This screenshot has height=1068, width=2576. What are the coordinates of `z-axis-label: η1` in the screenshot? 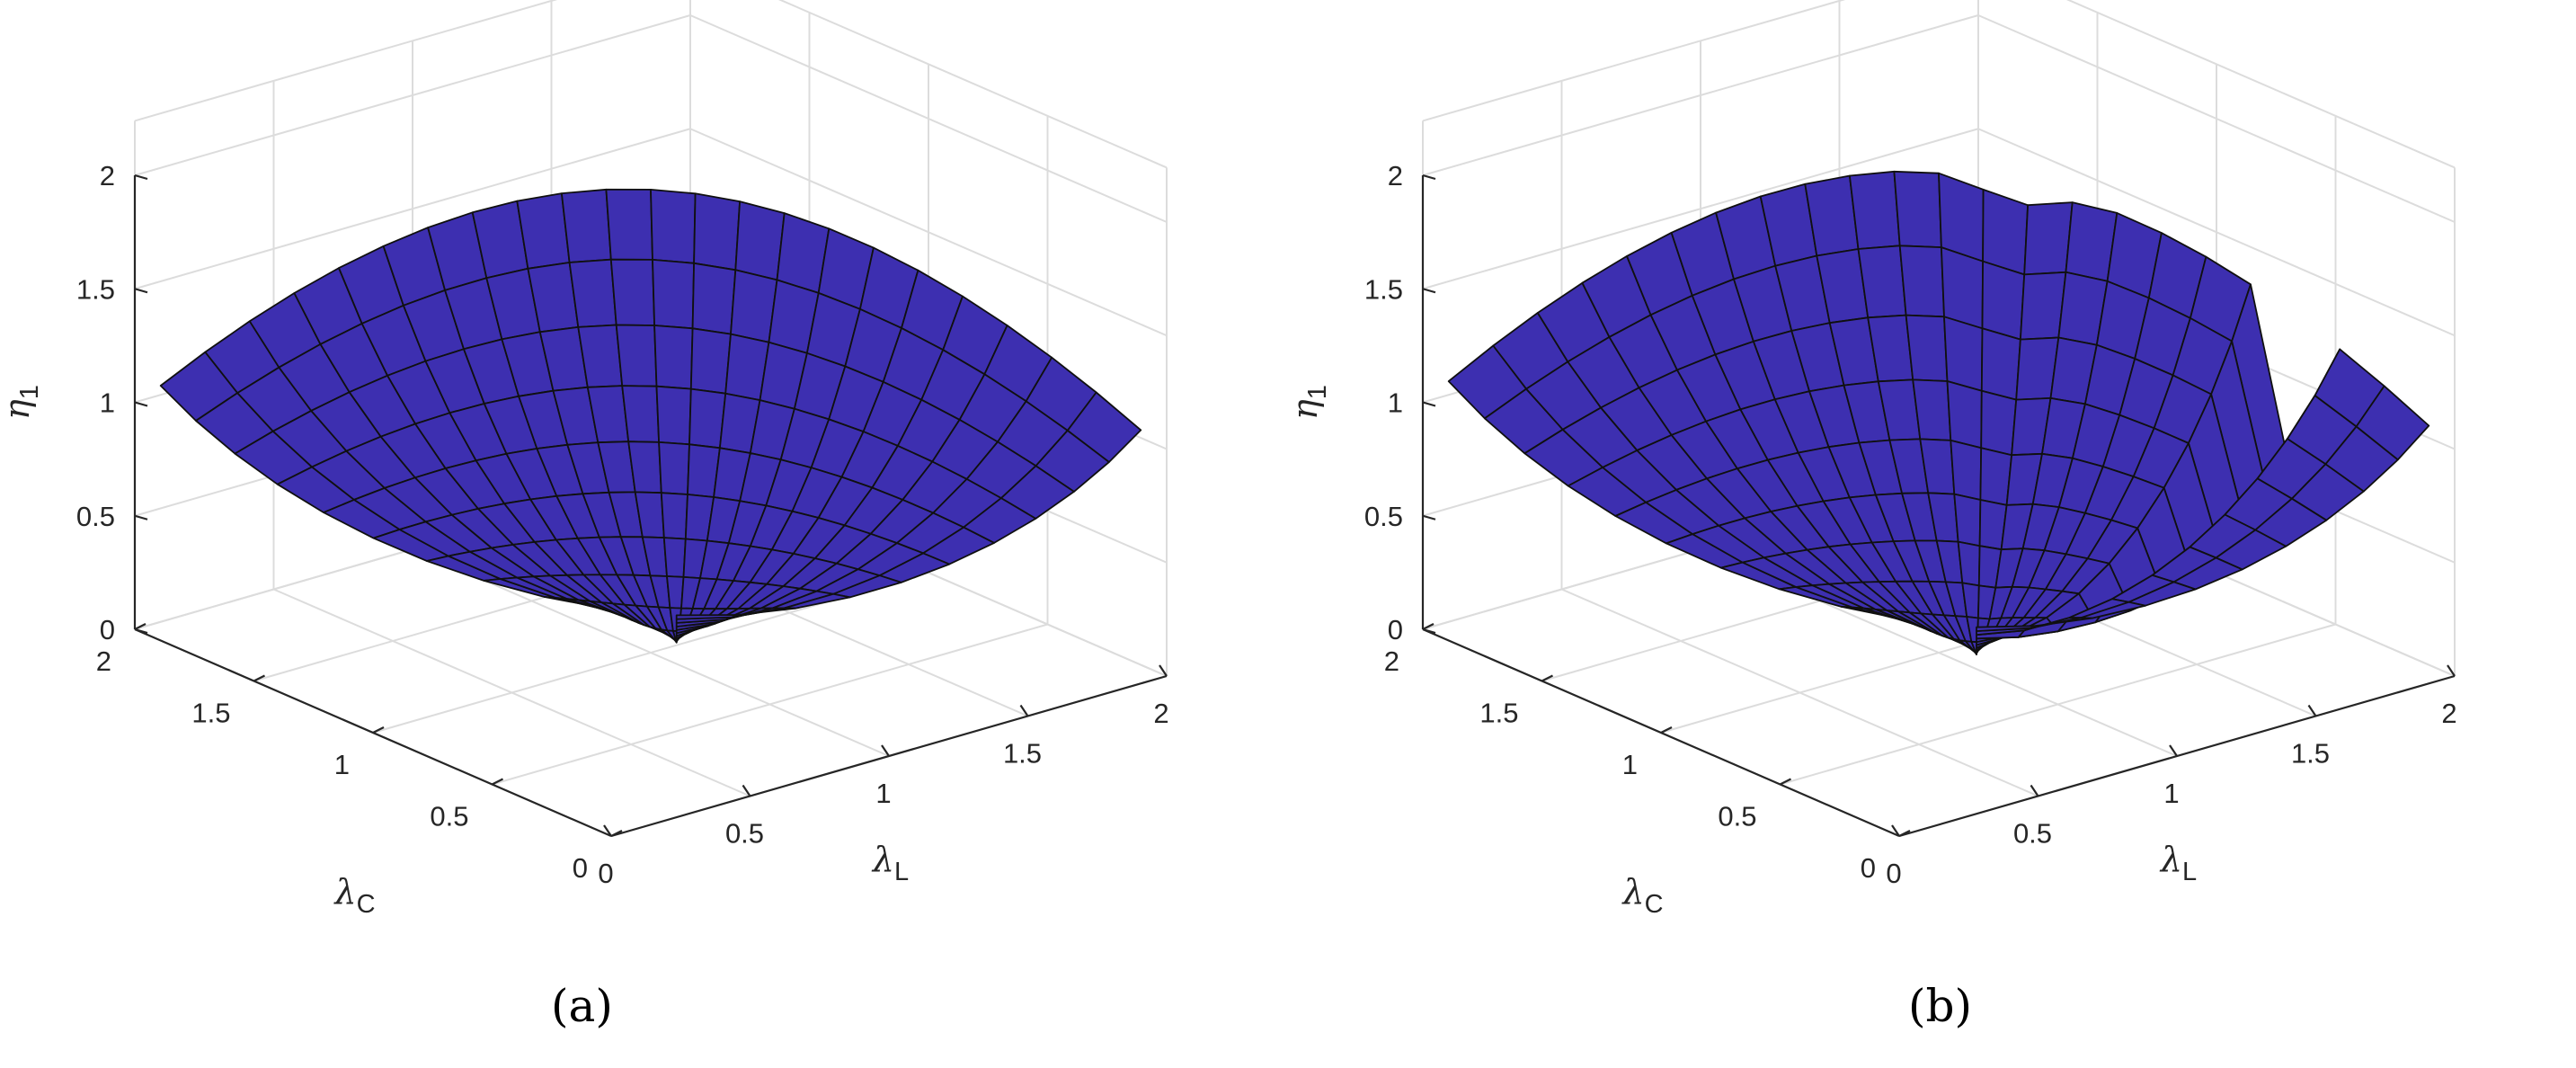 It's located at (1308, 403).